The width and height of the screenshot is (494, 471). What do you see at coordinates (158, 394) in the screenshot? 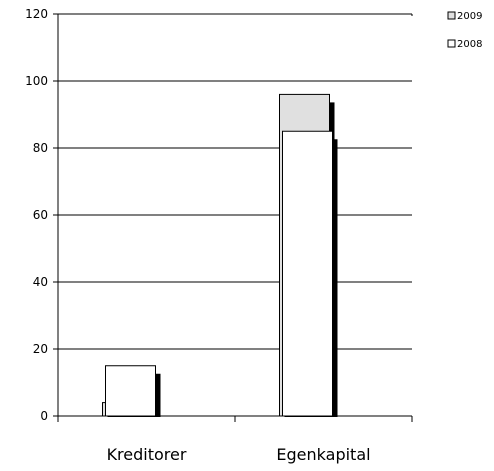
I see `bar-shadow-2008-Kreditorer` at bounding box center [158, 394].